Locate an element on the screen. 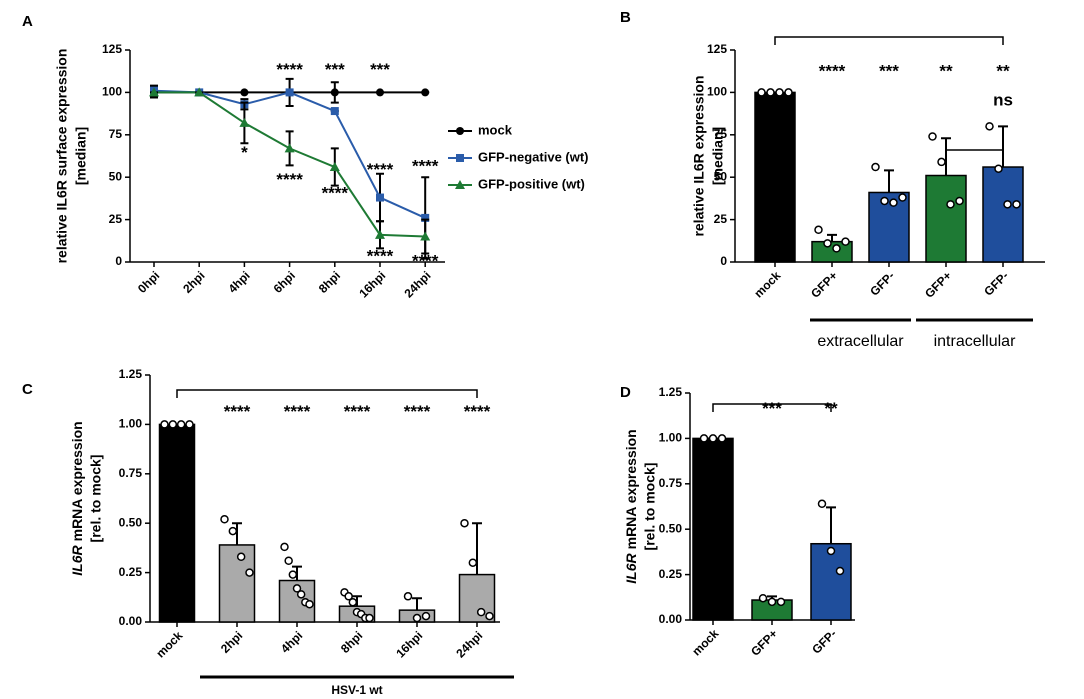 The width and height of the screenshot is (1084, 699). significance: ns is located at coordinates (1003, 99).